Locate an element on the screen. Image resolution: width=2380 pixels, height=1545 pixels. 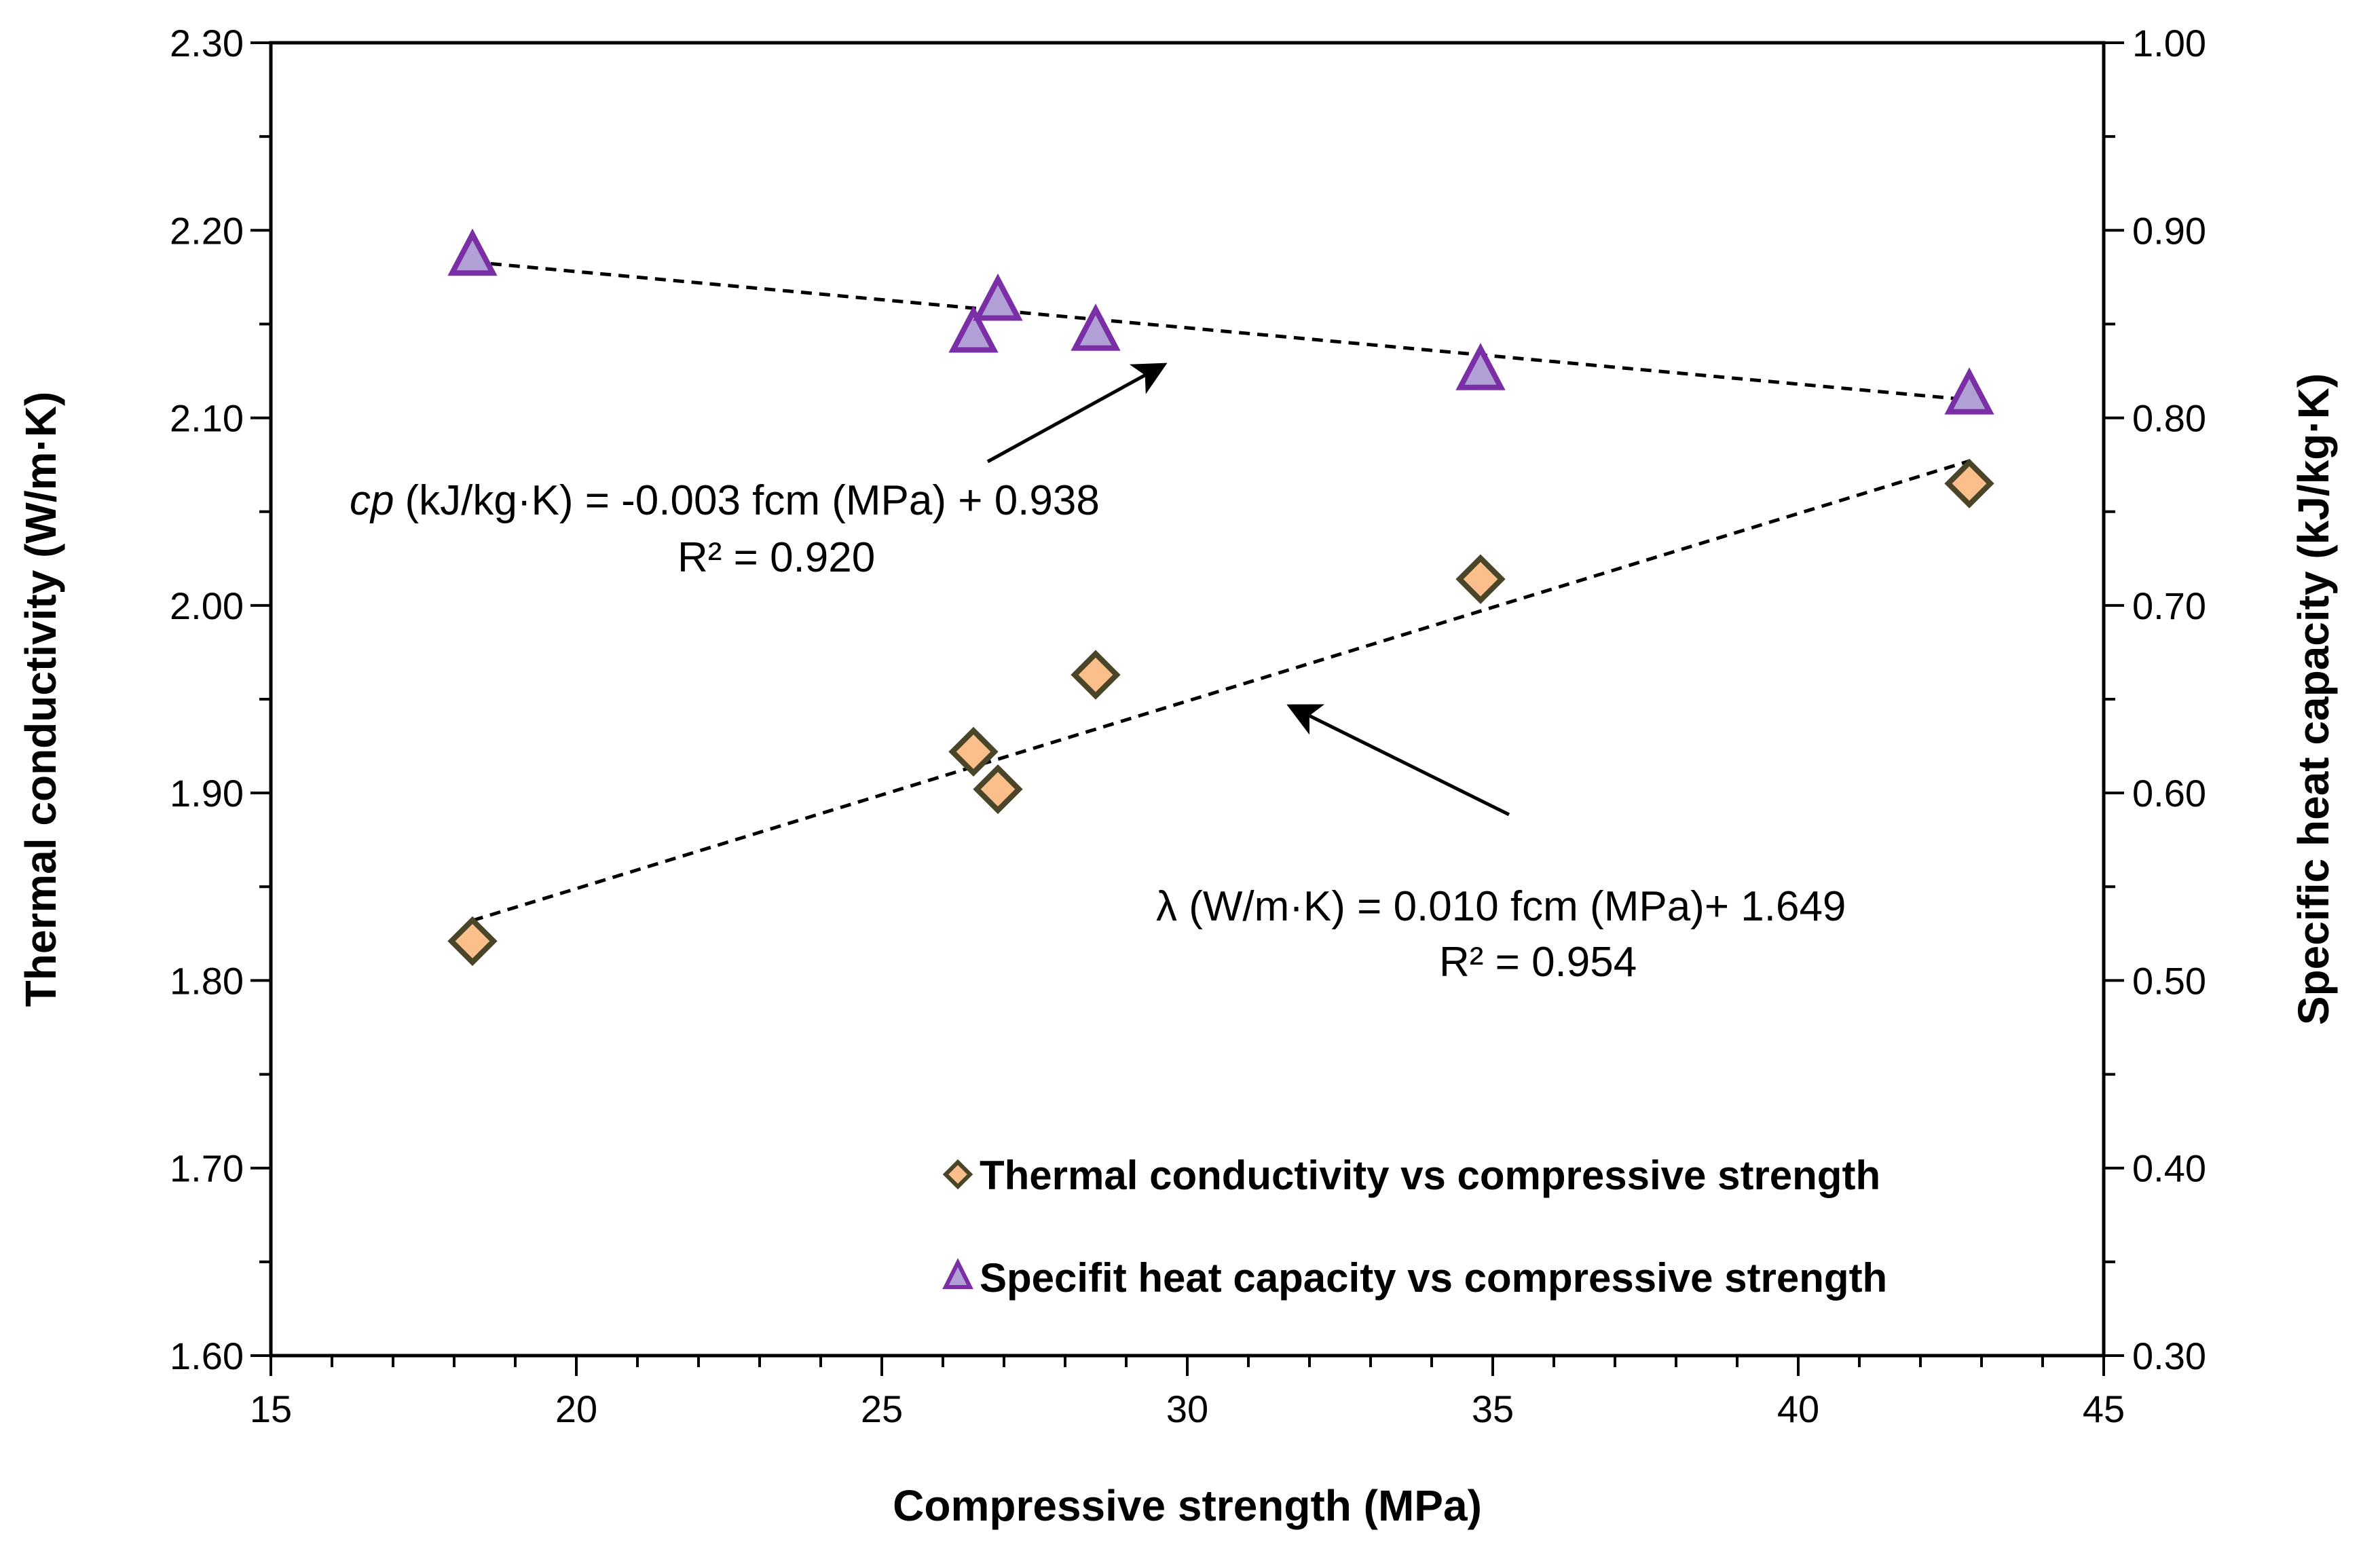
x-tick-label: 45 is located at coordinates (2104, 1409).